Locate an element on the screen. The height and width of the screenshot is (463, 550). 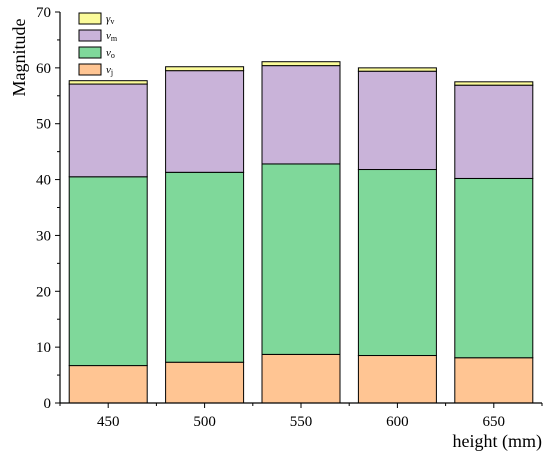
y-tick-label-60: 60 is located at coordinates (43, 69).